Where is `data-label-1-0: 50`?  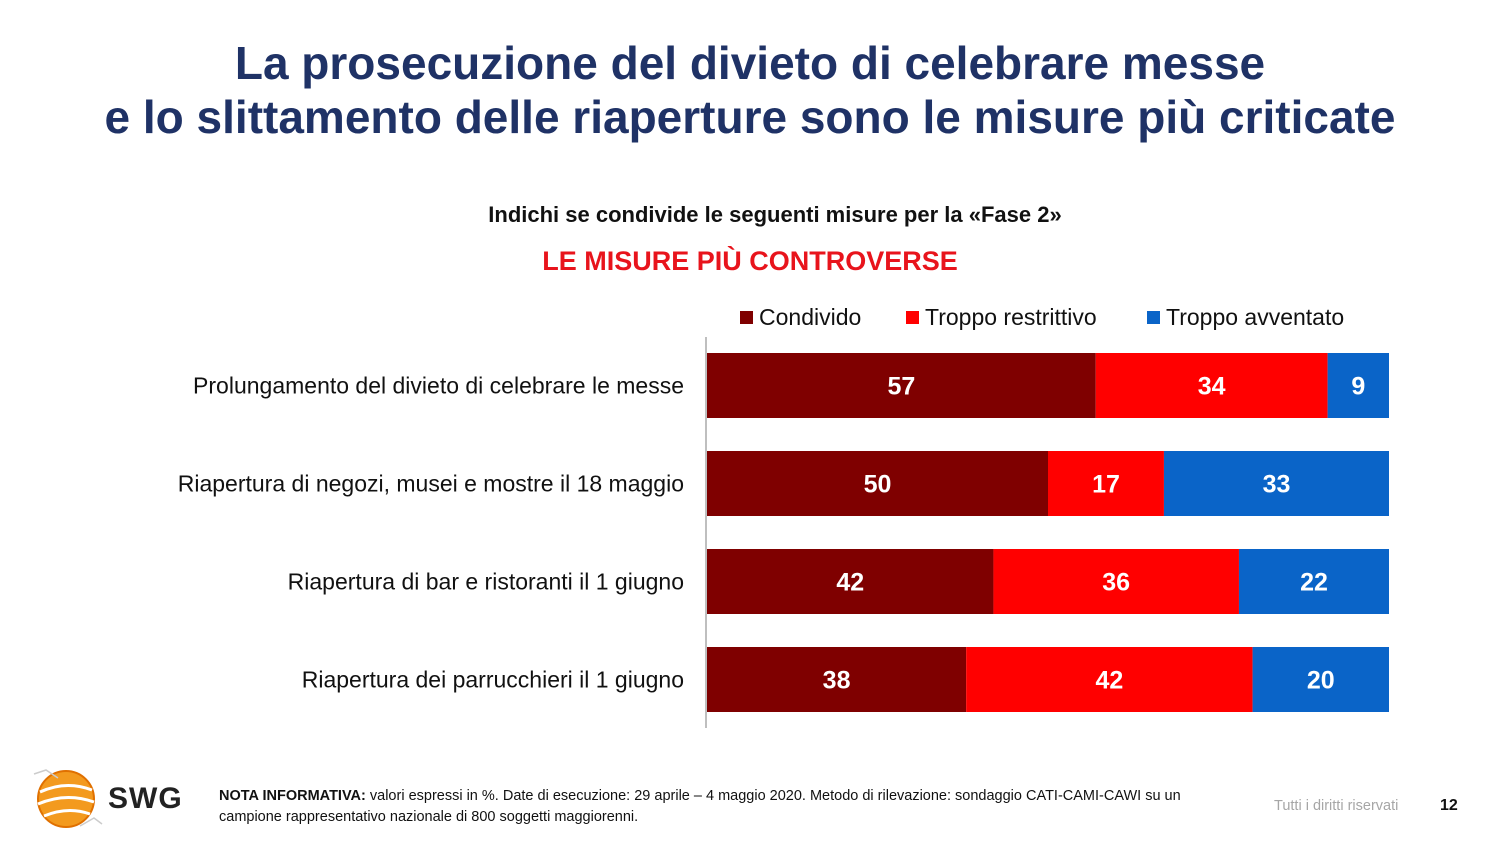
data-label-1-0: 50 is located at coordinates (878, 485).